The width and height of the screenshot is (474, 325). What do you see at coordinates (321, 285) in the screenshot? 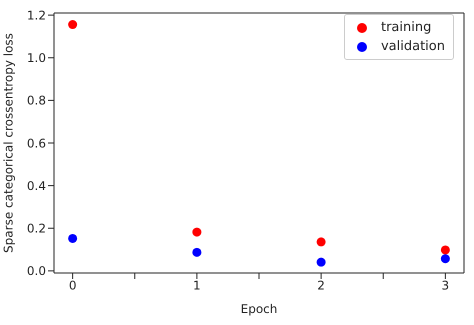
I see `x-tick-label: 2` at bounding box center [321, 285].